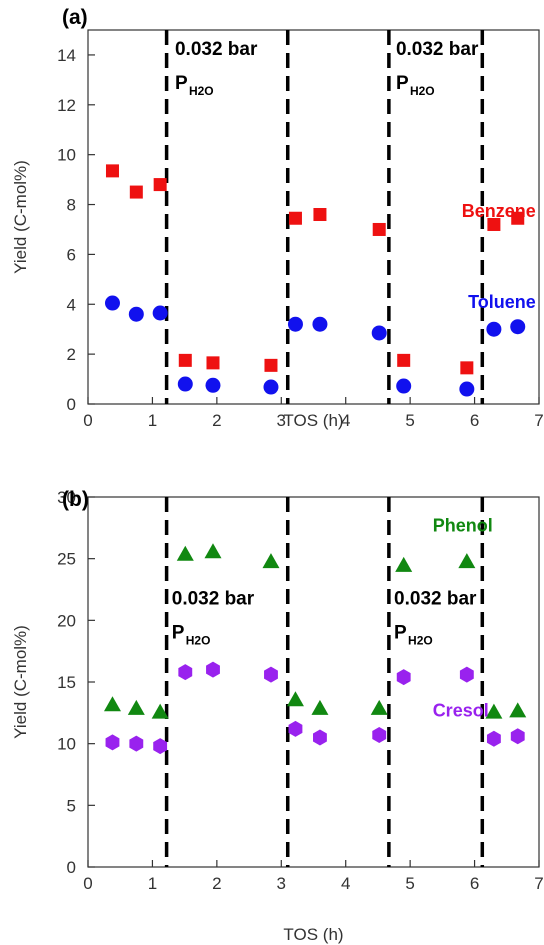  Describe the element at coordinates (71, 304) in the screenshot. I see `y-tick-label: 4` at that location.